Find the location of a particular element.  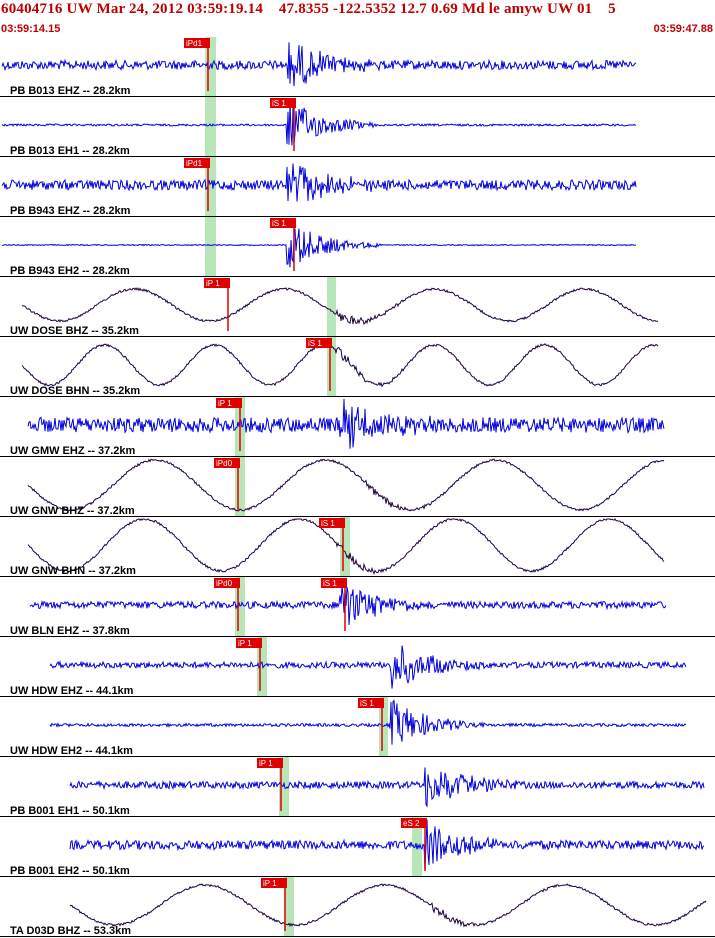

station-label: UW HDW EHZ -- 44.1km is located at coordinates (72, 691).